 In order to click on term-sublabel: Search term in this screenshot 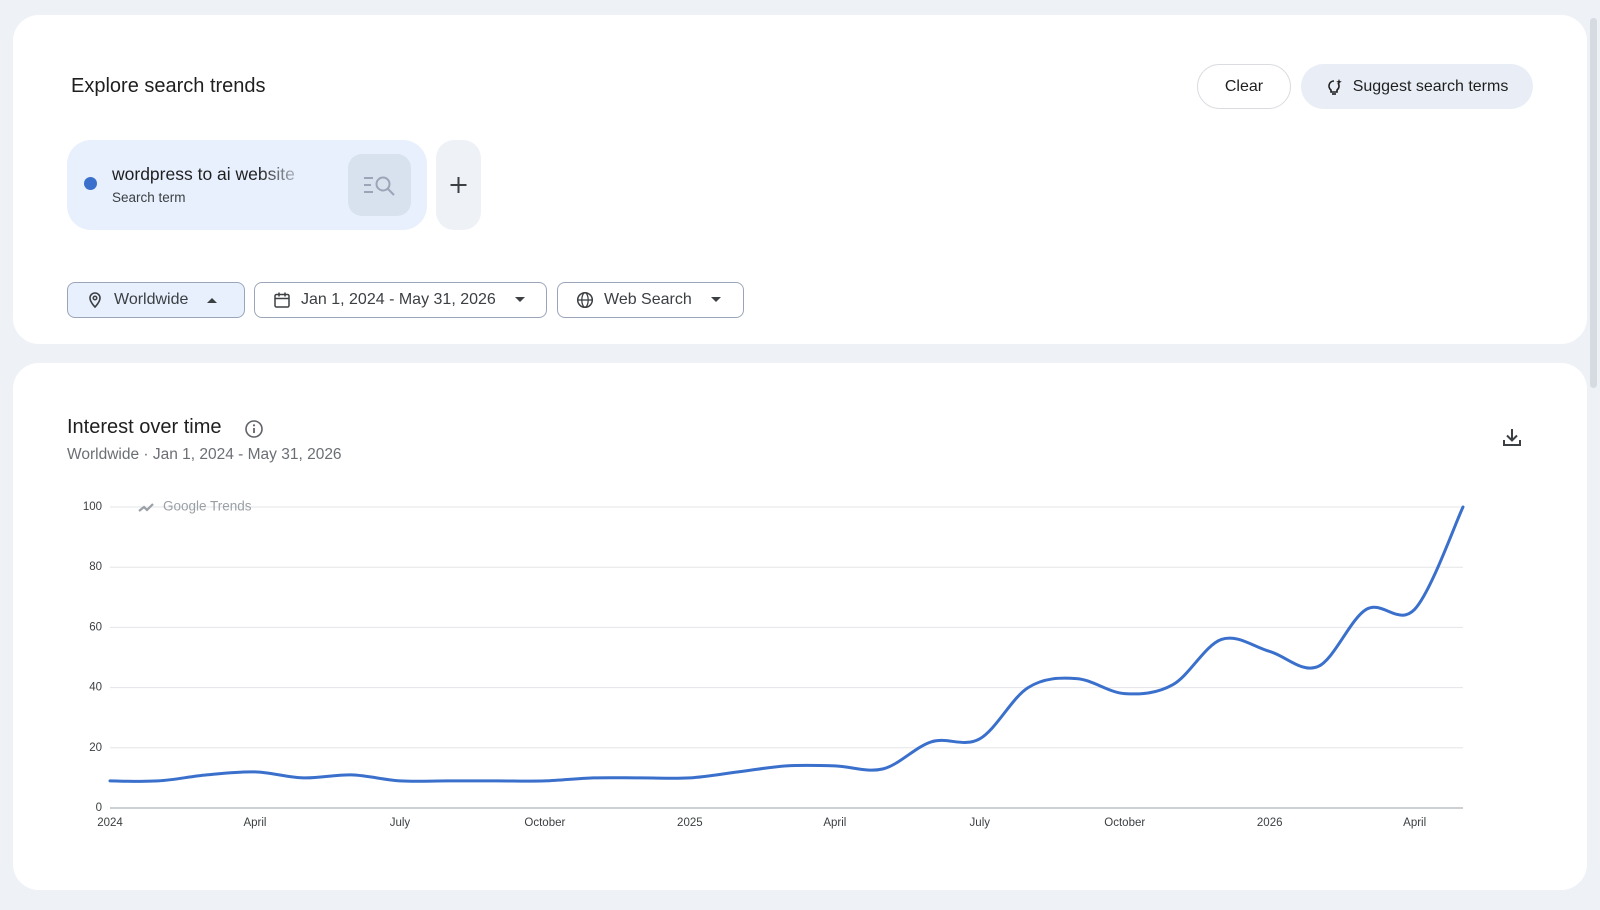, I will do `click(149, 197)`.